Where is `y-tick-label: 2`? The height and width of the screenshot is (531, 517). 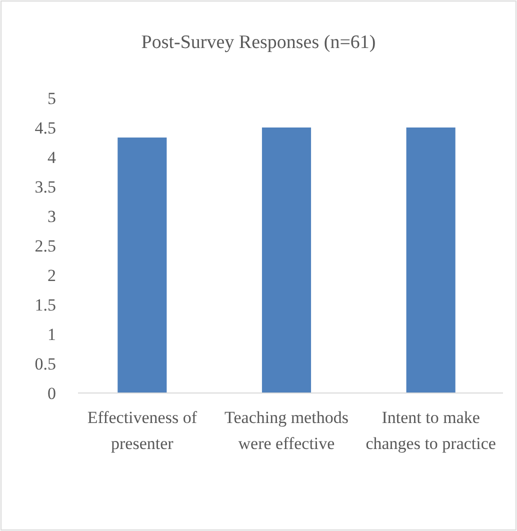
y-tick-label: 2 is located at coordinates (52, 275).